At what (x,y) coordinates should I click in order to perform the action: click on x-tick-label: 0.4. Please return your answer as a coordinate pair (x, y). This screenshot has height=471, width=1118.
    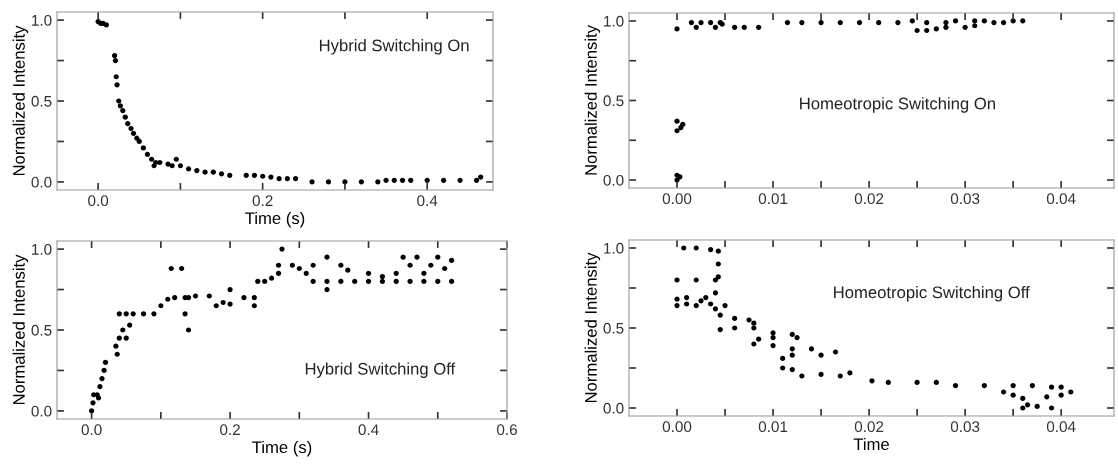
    Looking at the image, I should click on (368, 430).